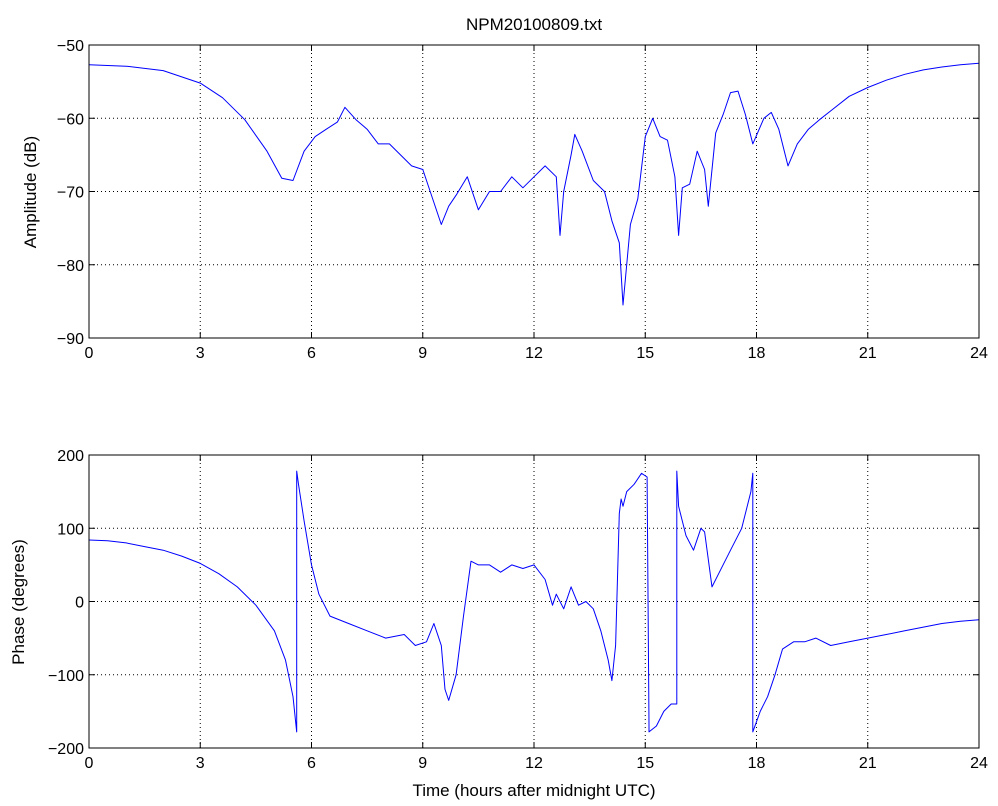 This screenshot has height=806, width=998. What do you see at coordinates (66, 749) in the screenshot?
I see `y-tick-label: −200` at bounding box center [66, 749].